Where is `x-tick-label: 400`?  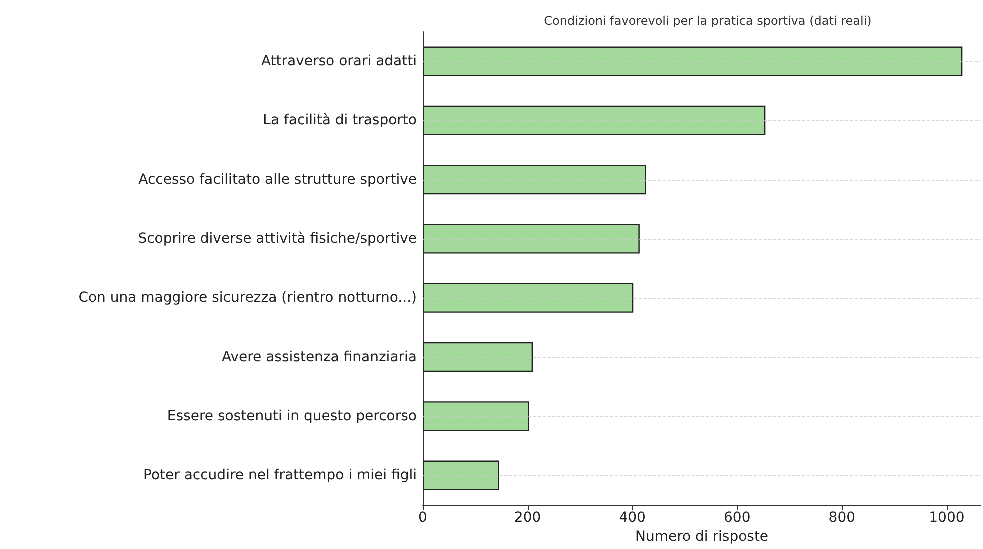
x-tick-label: 400 is located at coordinates (632, 518).